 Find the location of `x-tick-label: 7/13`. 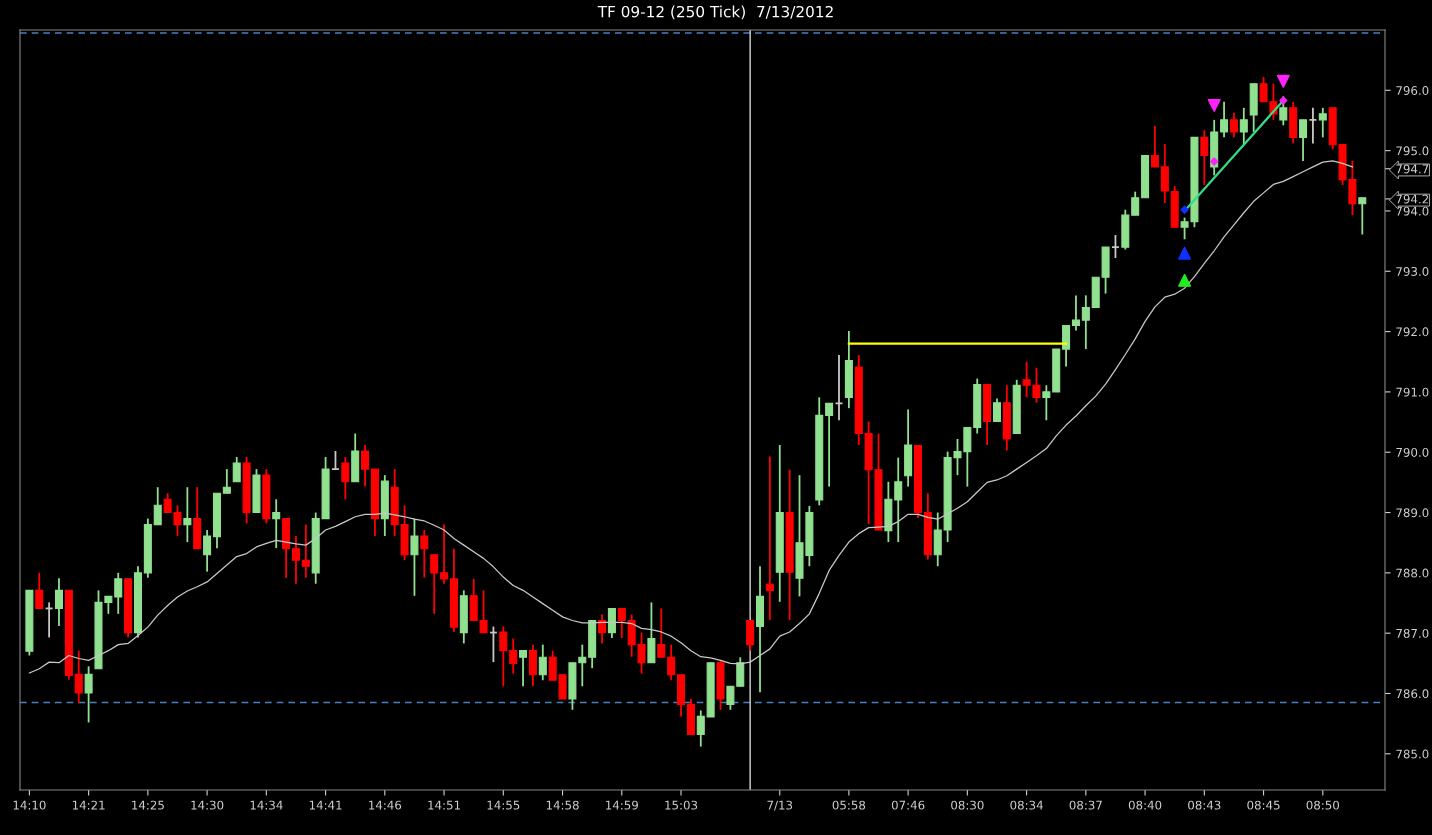

x-tick-label: 7/13 is located at coordinates (780, 805).